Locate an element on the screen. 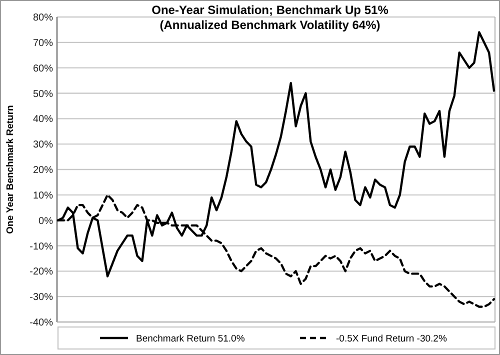  y-tick-label: 30% is located at coordinates (43, 145).